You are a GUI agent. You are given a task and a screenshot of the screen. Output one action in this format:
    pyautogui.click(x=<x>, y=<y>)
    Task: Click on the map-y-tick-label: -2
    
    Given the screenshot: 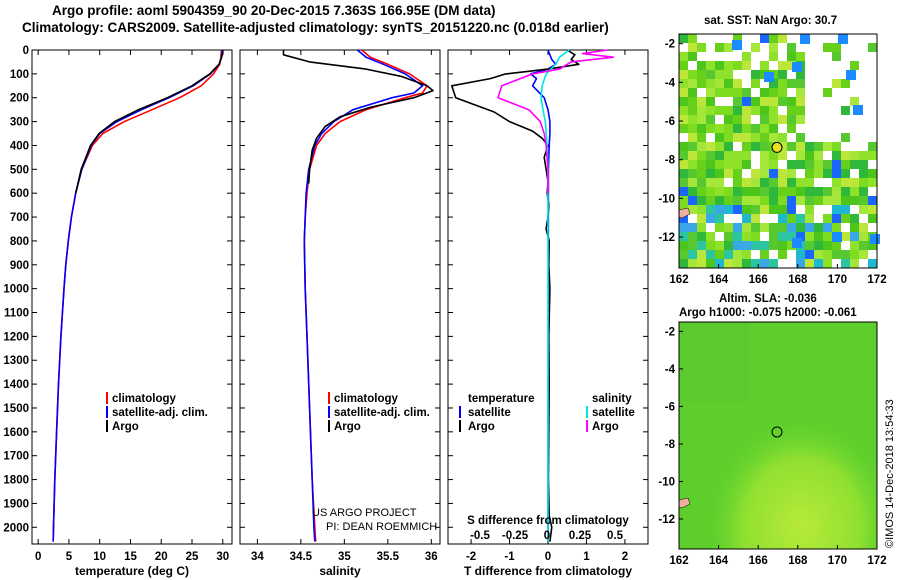 What is the action you would take?
    pyautogui.click(x=670, y=332)
    